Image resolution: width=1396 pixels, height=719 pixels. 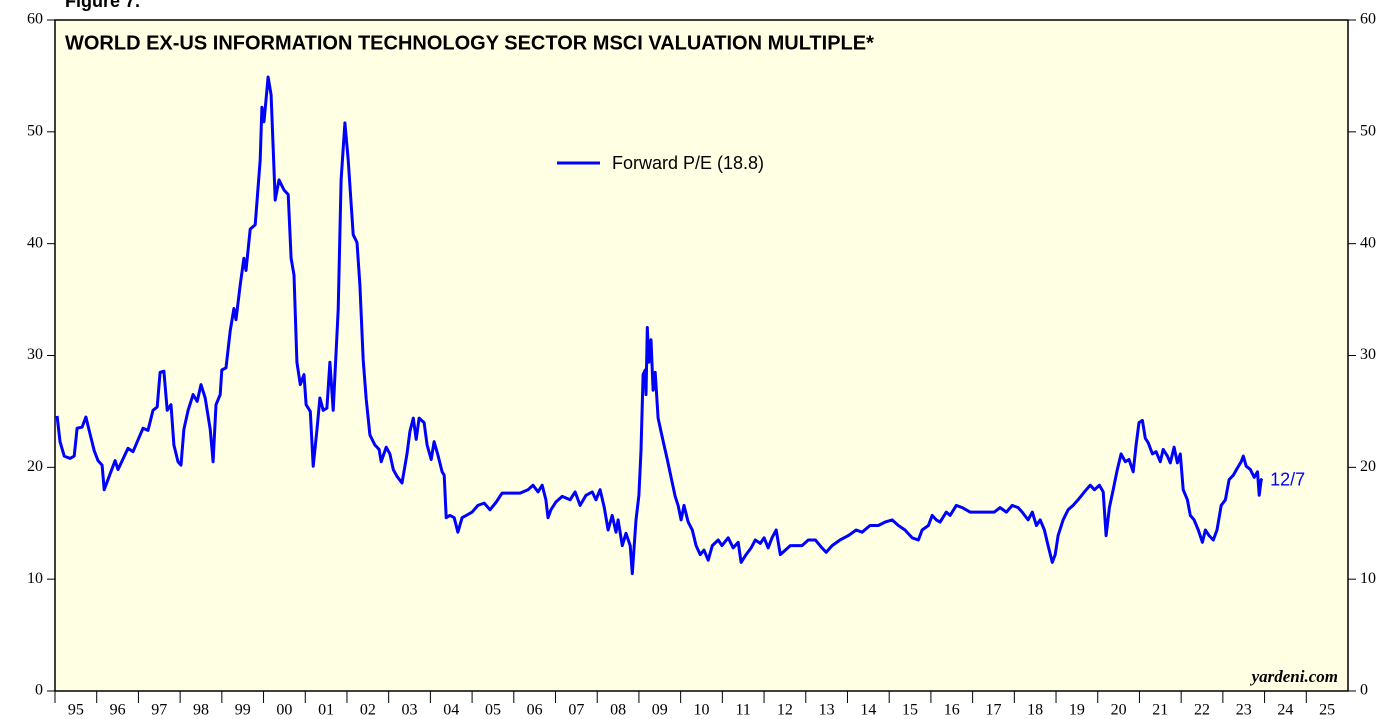 I want to click on x-tick-label: 07, so click(x=576, y=710).